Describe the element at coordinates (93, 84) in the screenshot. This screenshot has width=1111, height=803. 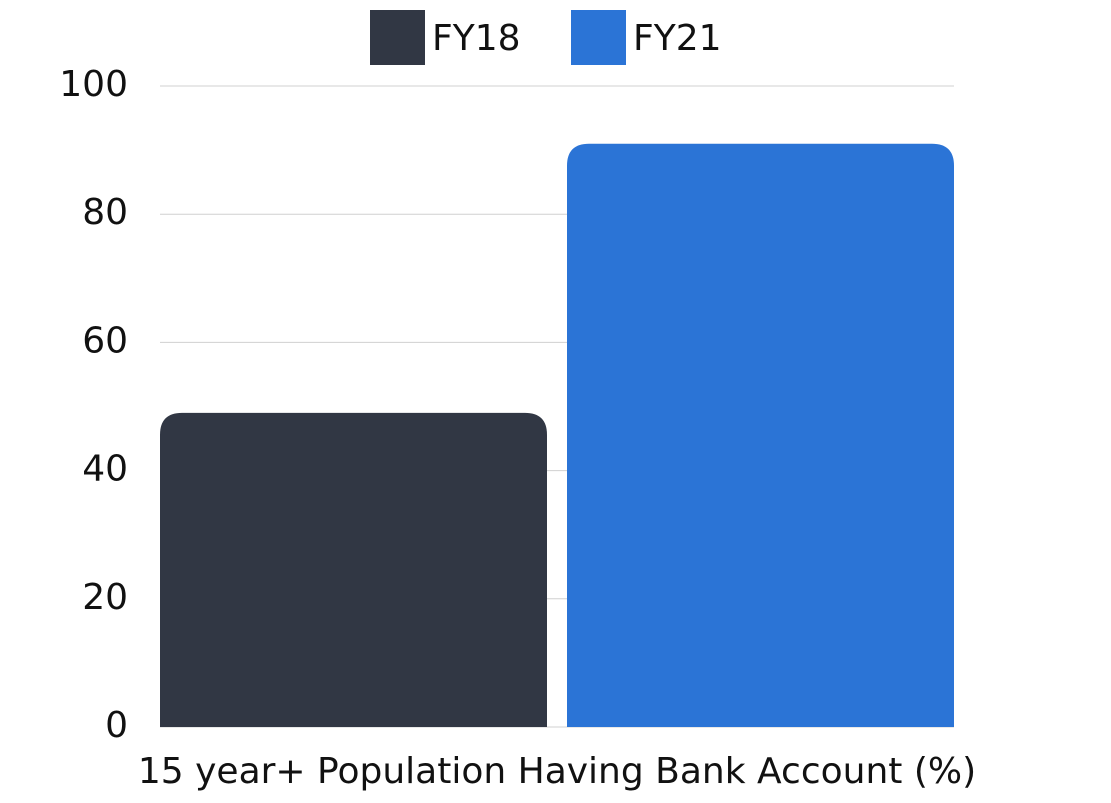
I see `y-tick-label: 100` at that location.